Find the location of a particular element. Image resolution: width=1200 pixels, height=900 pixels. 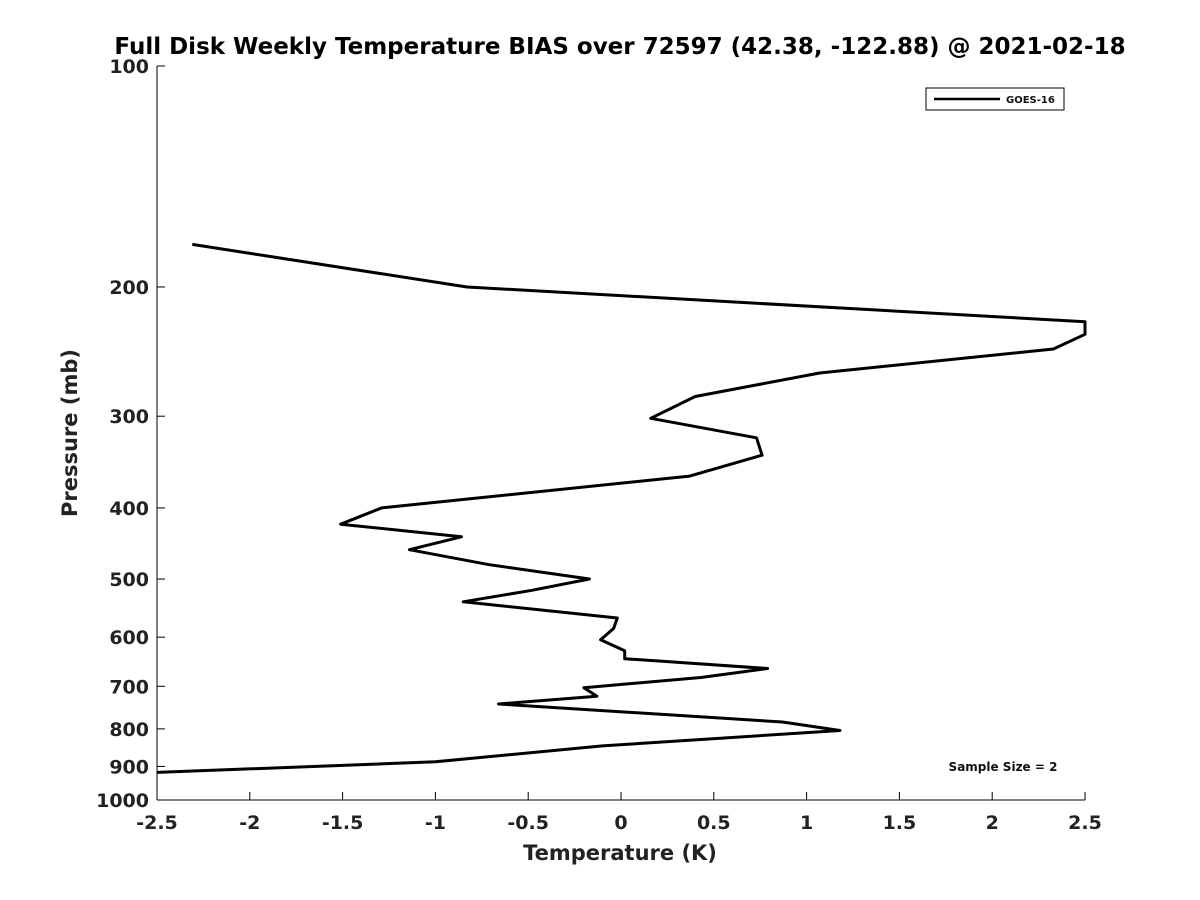

y-axis-label: Pressure (mb) is located at coordinates (70, 433).